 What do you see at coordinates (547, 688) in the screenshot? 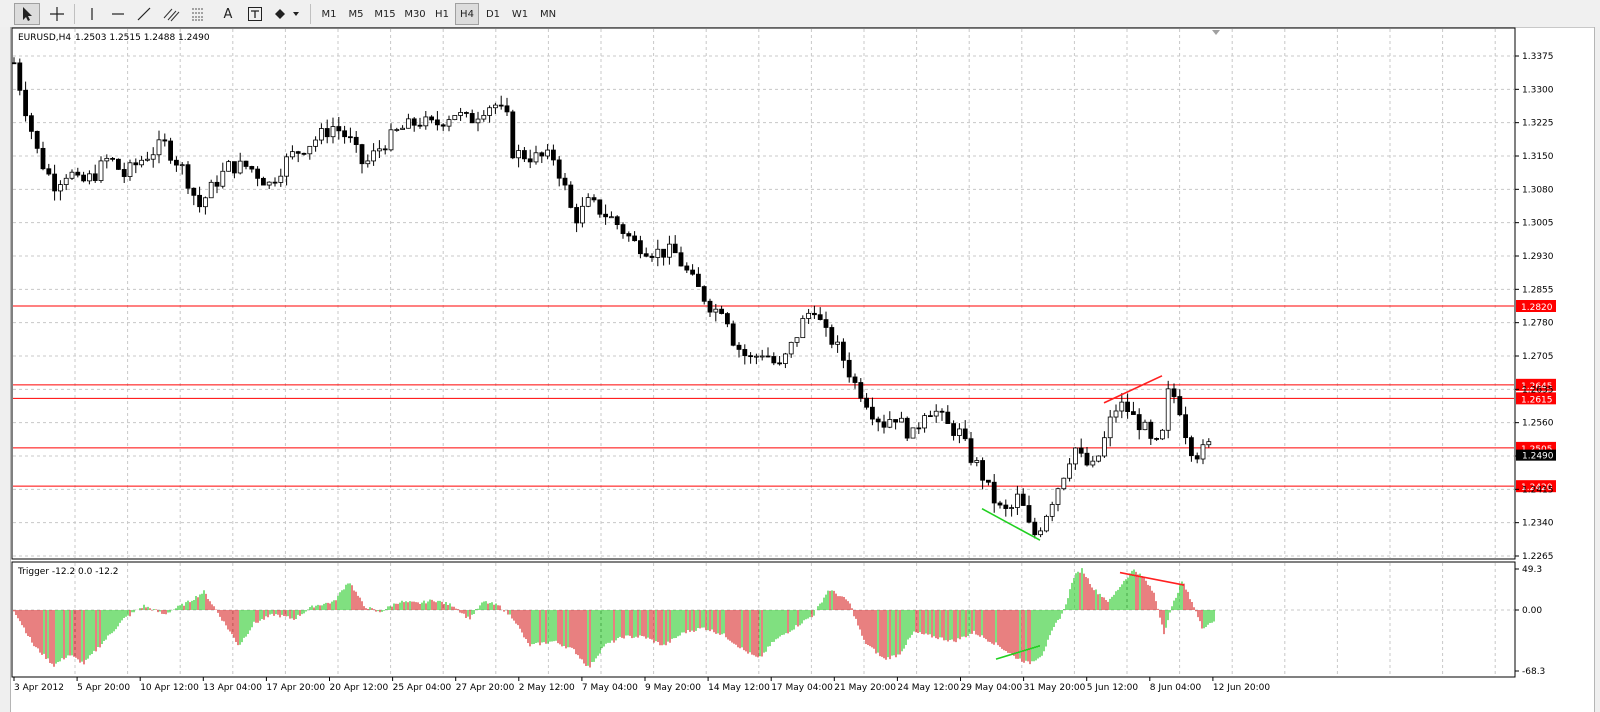
I see `time-tick-label: 2 May 12:00` at bounding box center [547, 688].